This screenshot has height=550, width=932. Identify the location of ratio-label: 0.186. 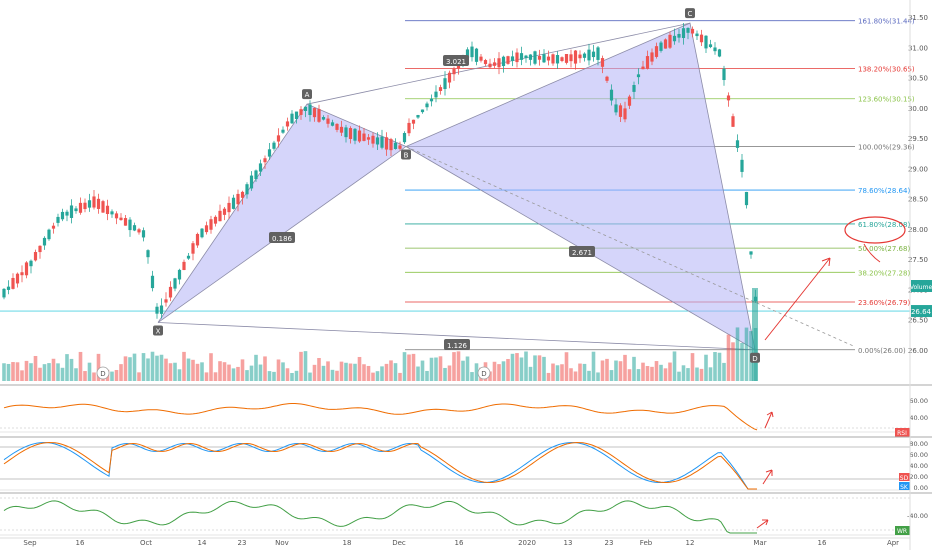
(282, 239).